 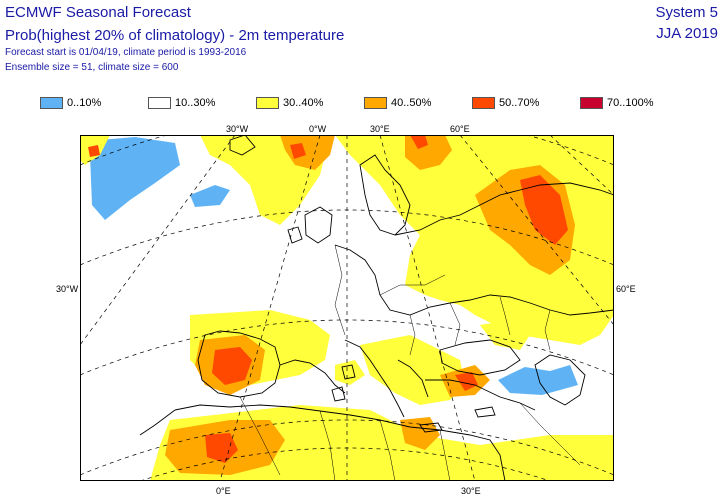 What do you see at coordinates (237, 129) in the screenshot?
I see `axis-label-top-30w: 30°W` at bounding box center [237, 129].